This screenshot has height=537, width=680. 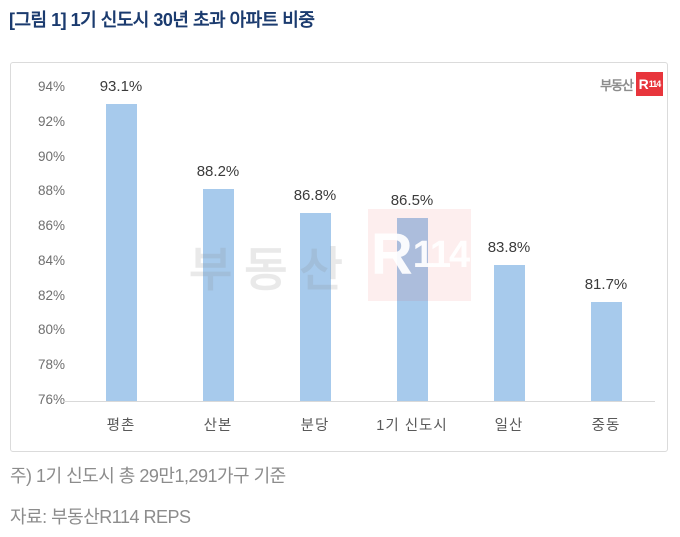 What do you see at coordinates (606, 351) in the screenshot?
I see `bar-중동` at bounding box center [606, 351].